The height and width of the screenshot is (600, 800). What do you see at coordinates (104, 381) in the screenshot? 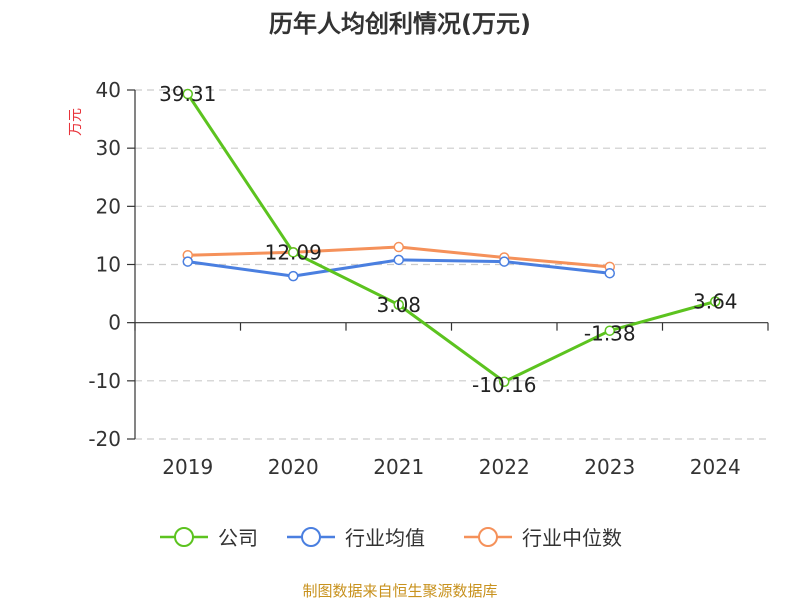
I see `y-tick-label: -10` at bounding box center [104, 381].